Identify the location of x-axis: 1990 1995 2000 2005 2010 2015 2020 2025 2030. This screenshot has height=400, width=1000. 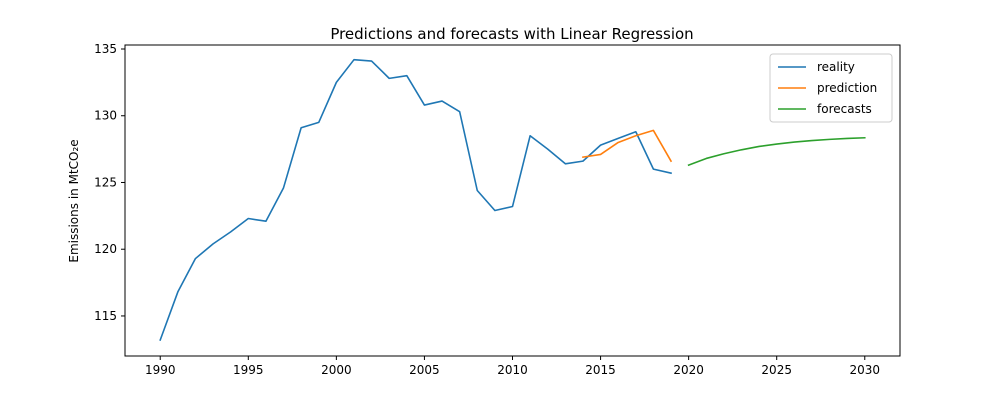
(512, 366).